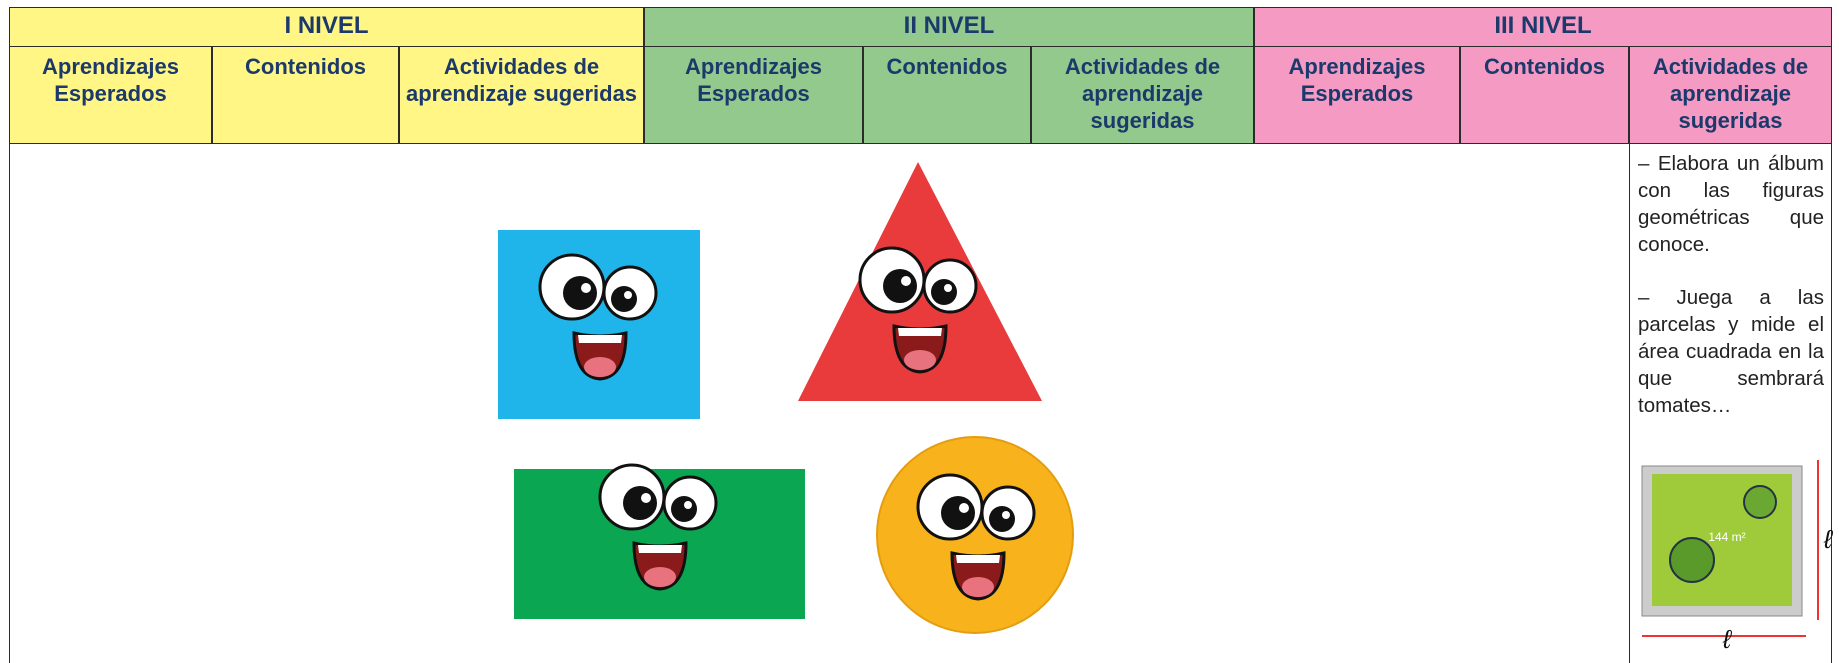 The width and height of the screenshot is (1839, 663). Describe the element at coordinates (975, 535) in the screenshot. I see `circle-shape` at that location.